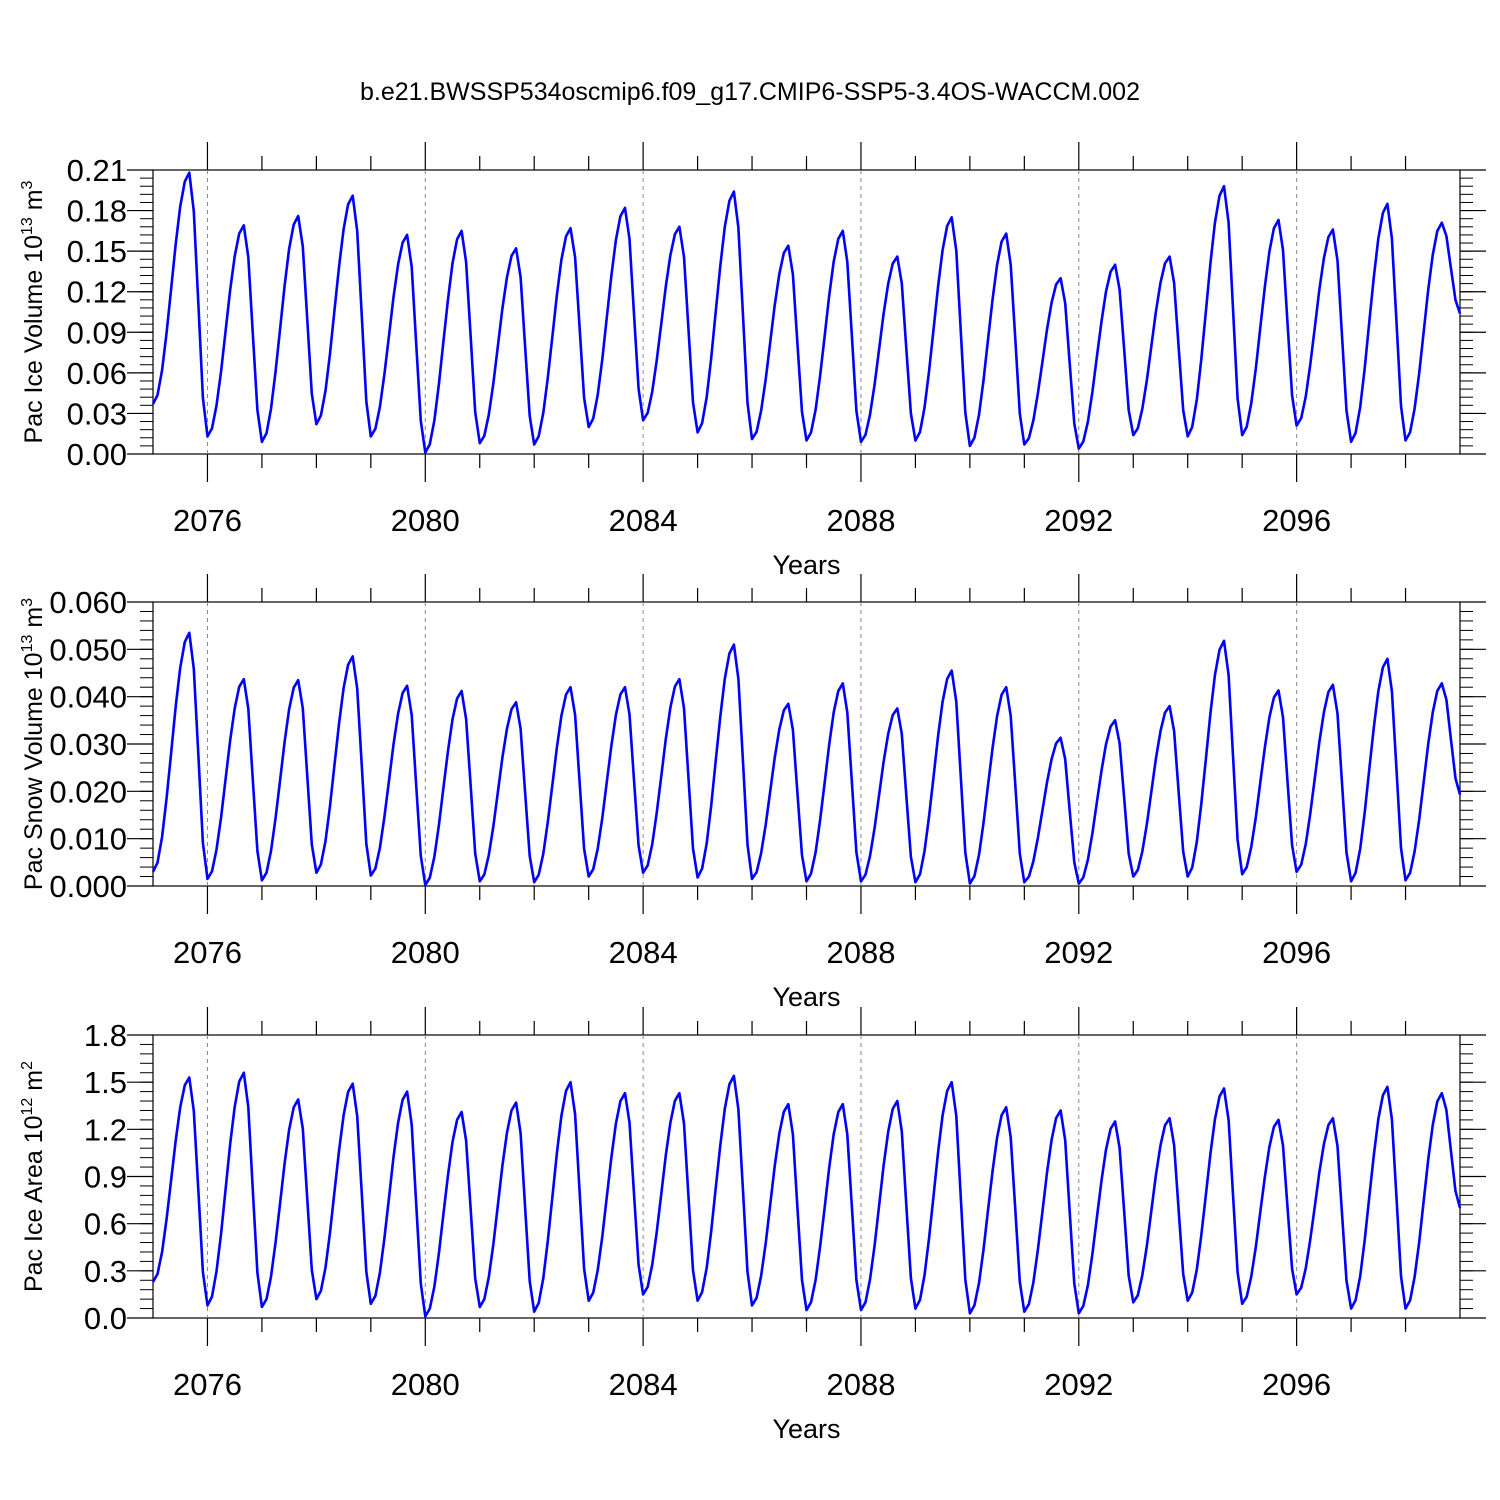  What do you see at coordinates (105, 1129) in the screenshot?
I see `y-tick-label: 1.2` at bounding box center [105, 1129].